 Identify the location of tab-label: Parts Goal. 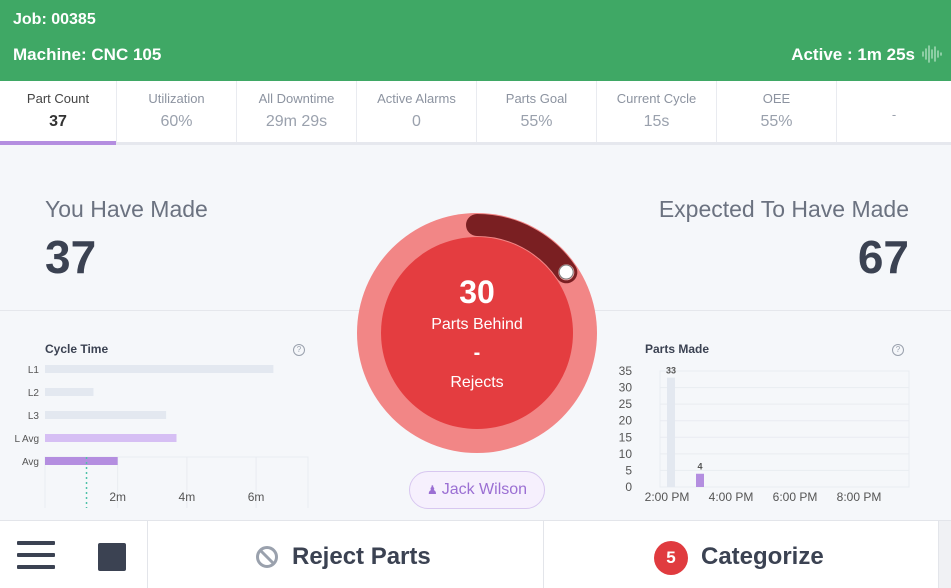
(536, 98).